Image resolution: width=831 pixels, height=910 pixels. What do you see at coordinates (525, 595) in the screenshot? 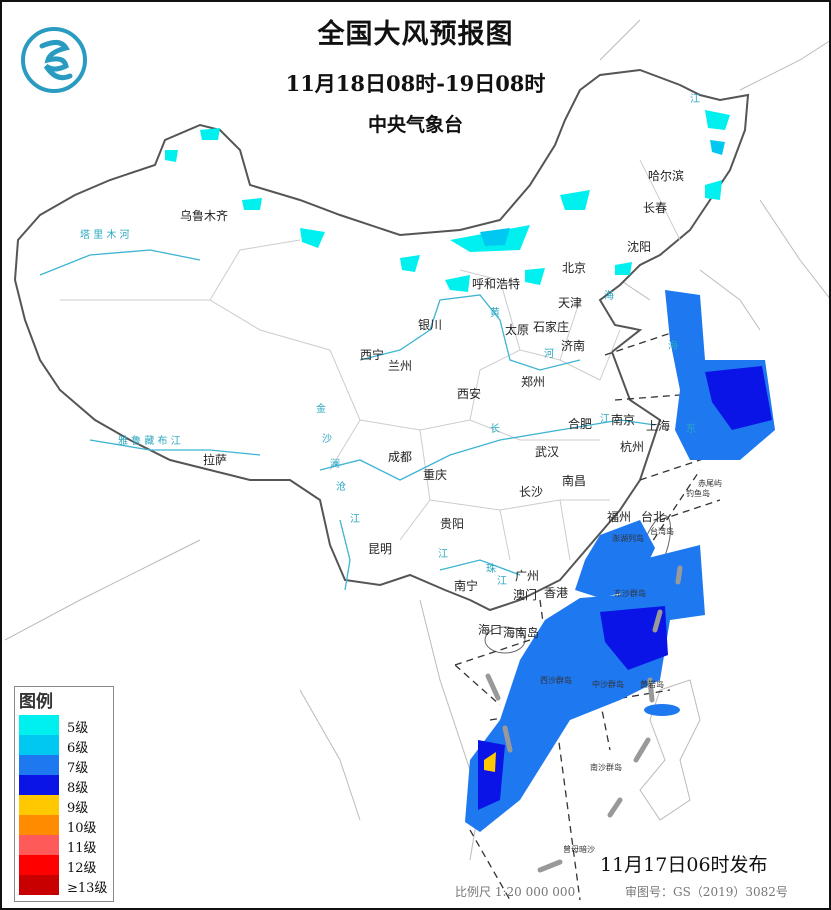
I see `city-label: 澳门` at bounding box center [525, 595].